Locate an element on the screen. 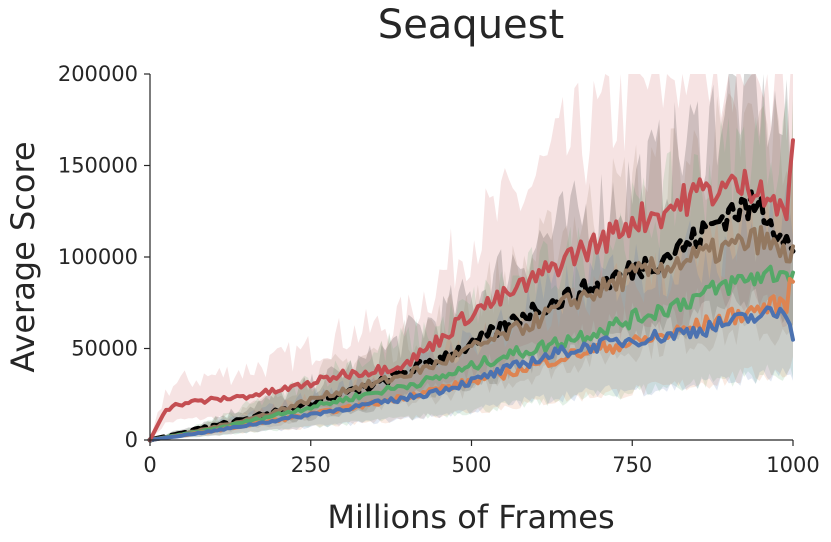 The width and height of the screenshot is (831, 542). y-ticks: 0 50000 100000 150000 200000 is located at coordinates (104, 257).